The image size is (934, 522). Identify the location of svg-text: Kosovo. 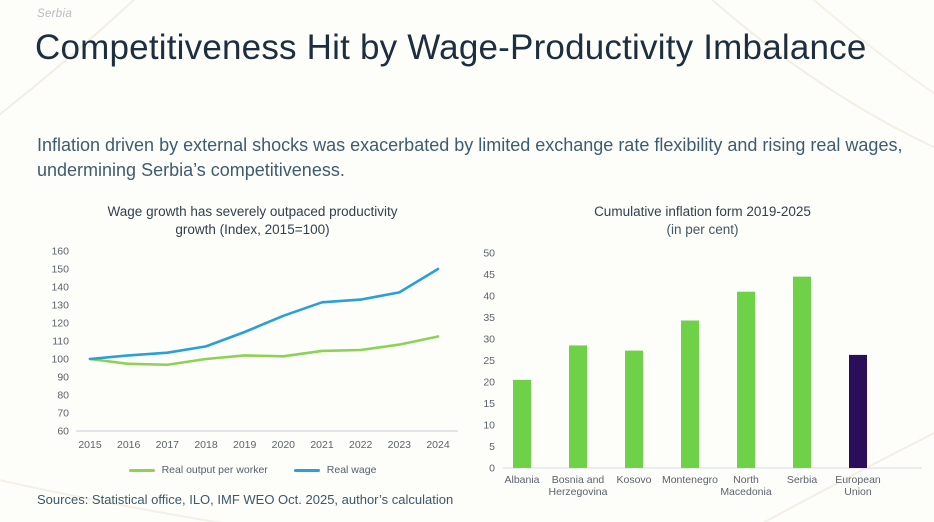
(633, 480).